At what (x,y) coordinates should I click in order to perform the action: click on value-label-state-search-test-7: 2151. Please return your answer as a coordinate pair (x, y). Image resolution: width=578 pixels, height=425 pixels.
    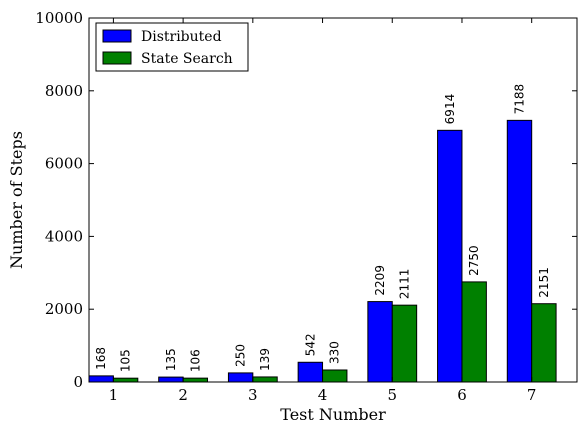
    Looking at the image, I should click on (544, 282).